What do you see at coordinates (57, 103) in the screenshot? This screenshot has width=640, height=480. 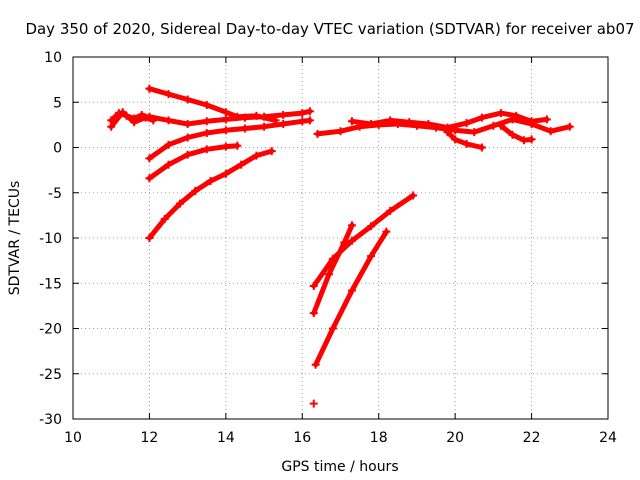 I see `y-tick-label: 5` at bounding box center [57, 103].